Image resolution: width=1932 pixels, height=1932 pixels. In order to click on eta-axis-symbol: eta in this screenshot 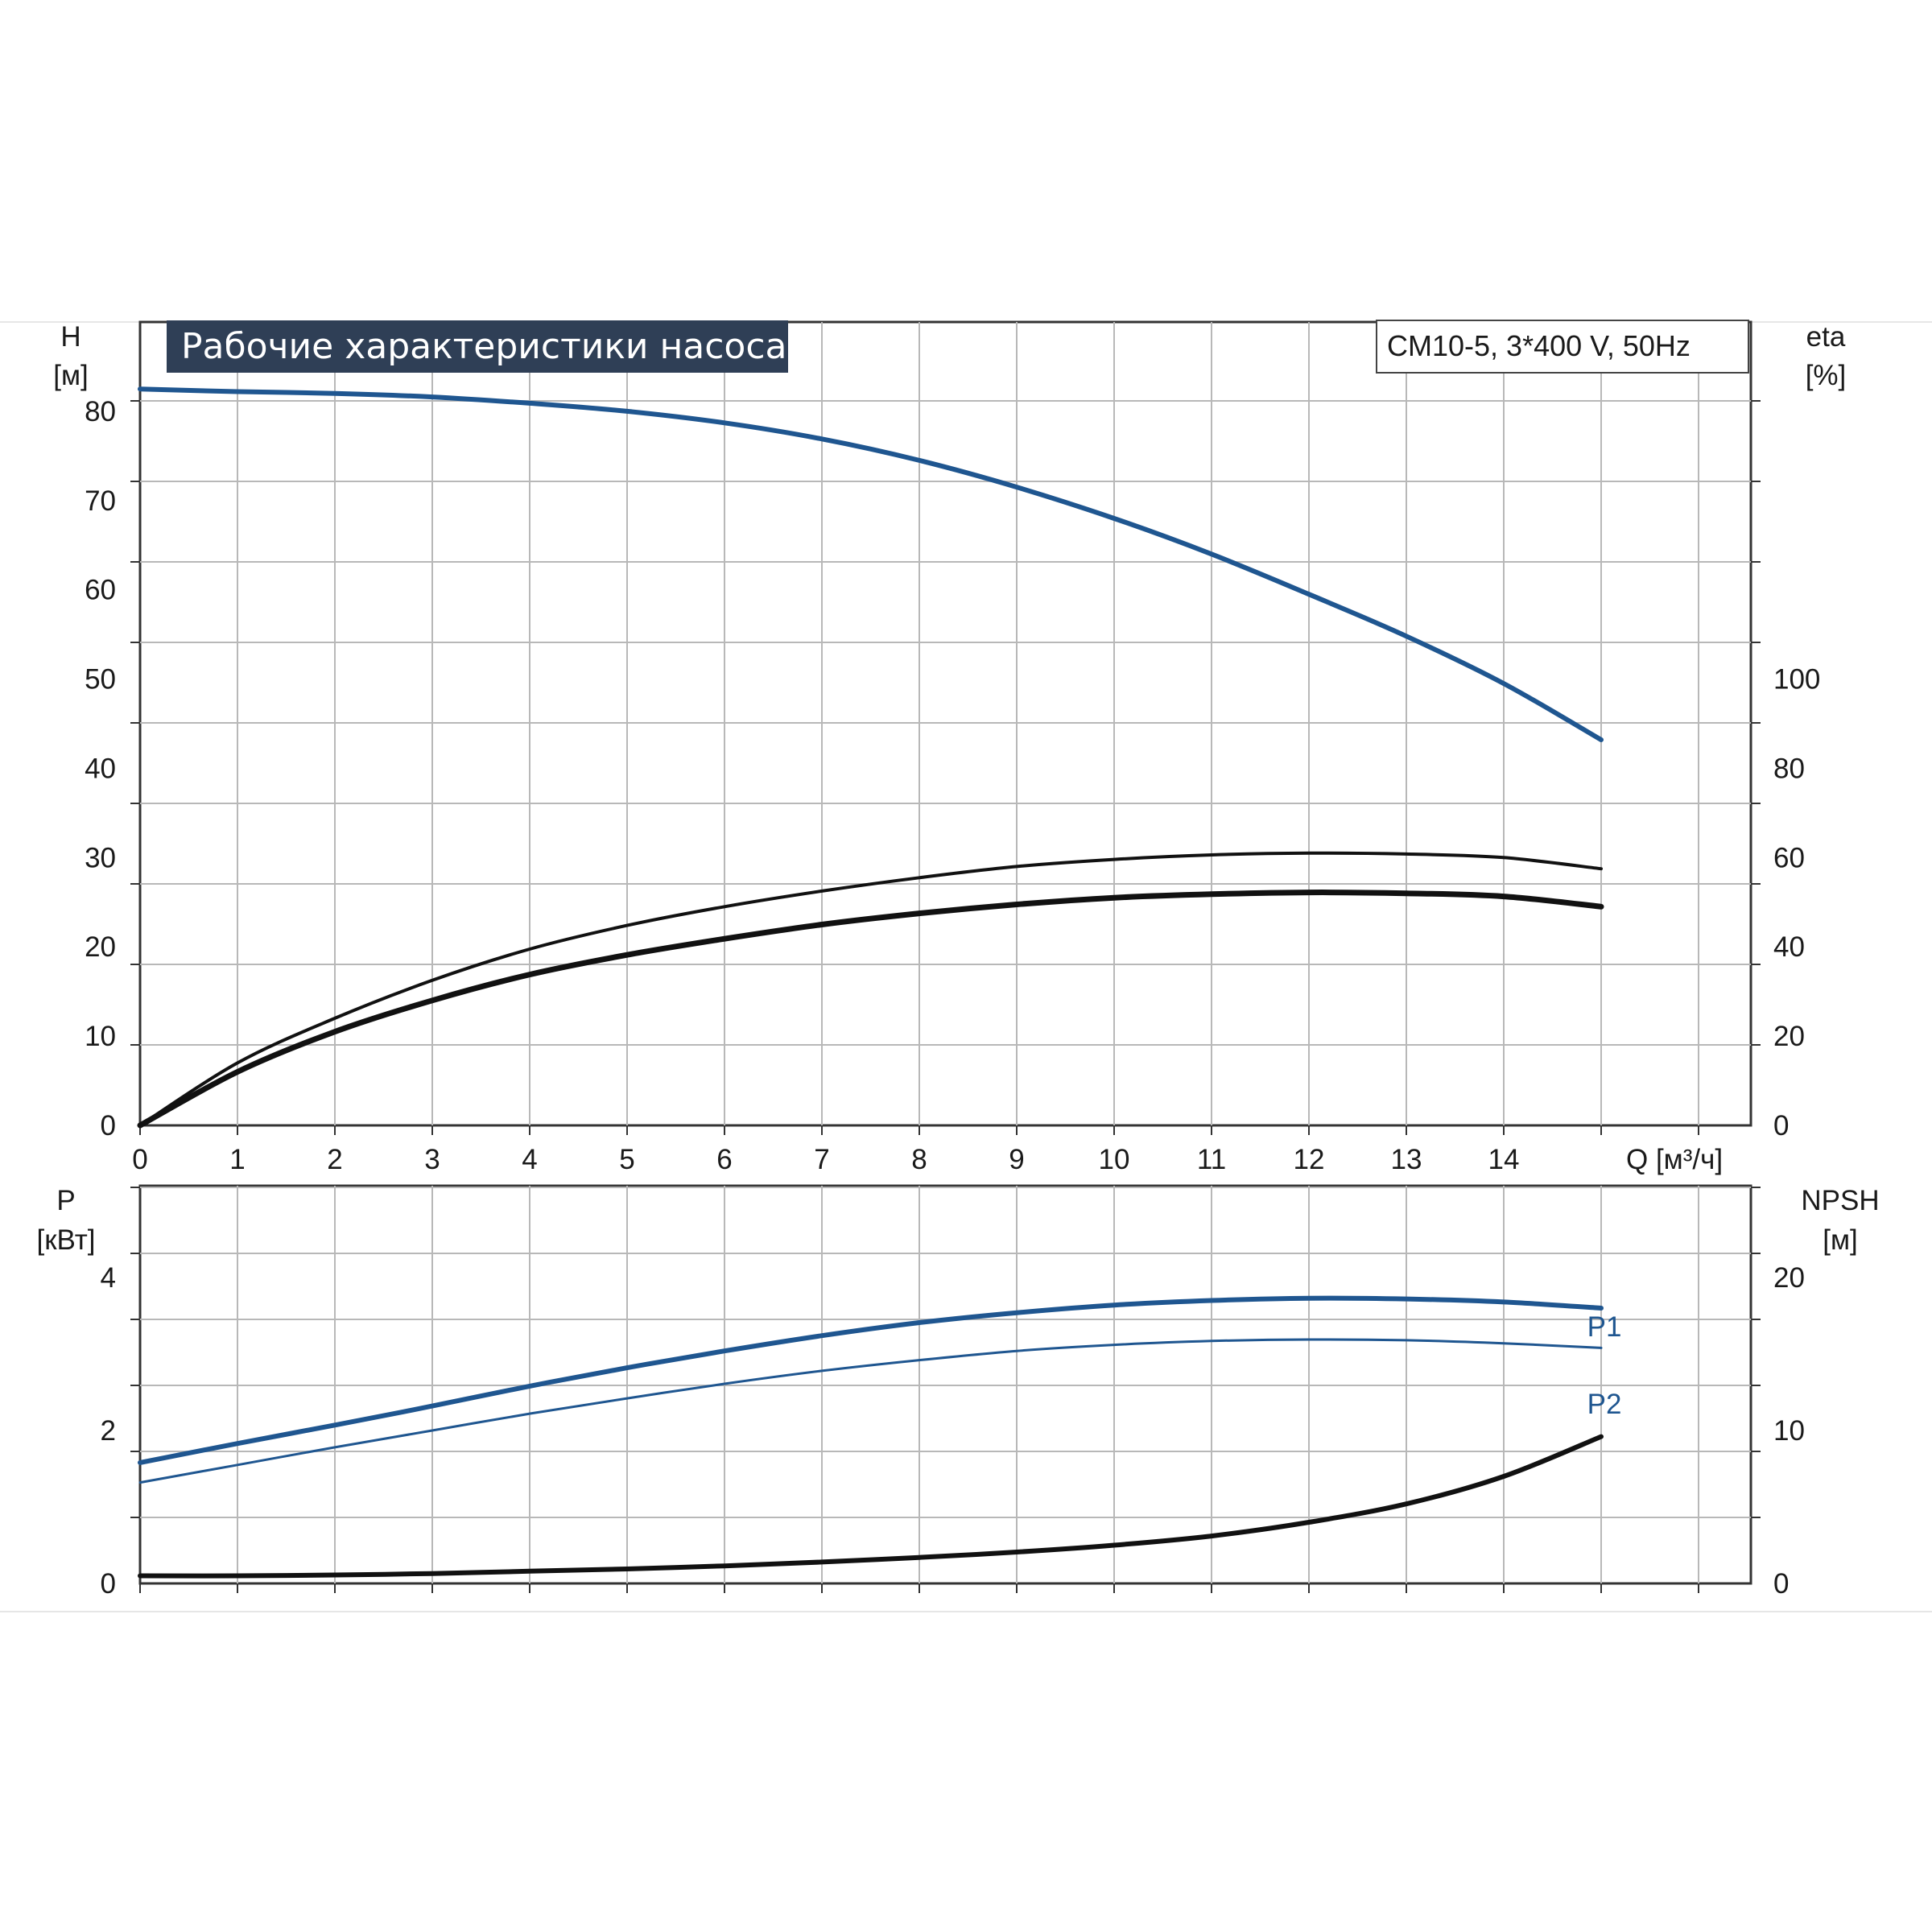, I will do `click(1826, 337)`.